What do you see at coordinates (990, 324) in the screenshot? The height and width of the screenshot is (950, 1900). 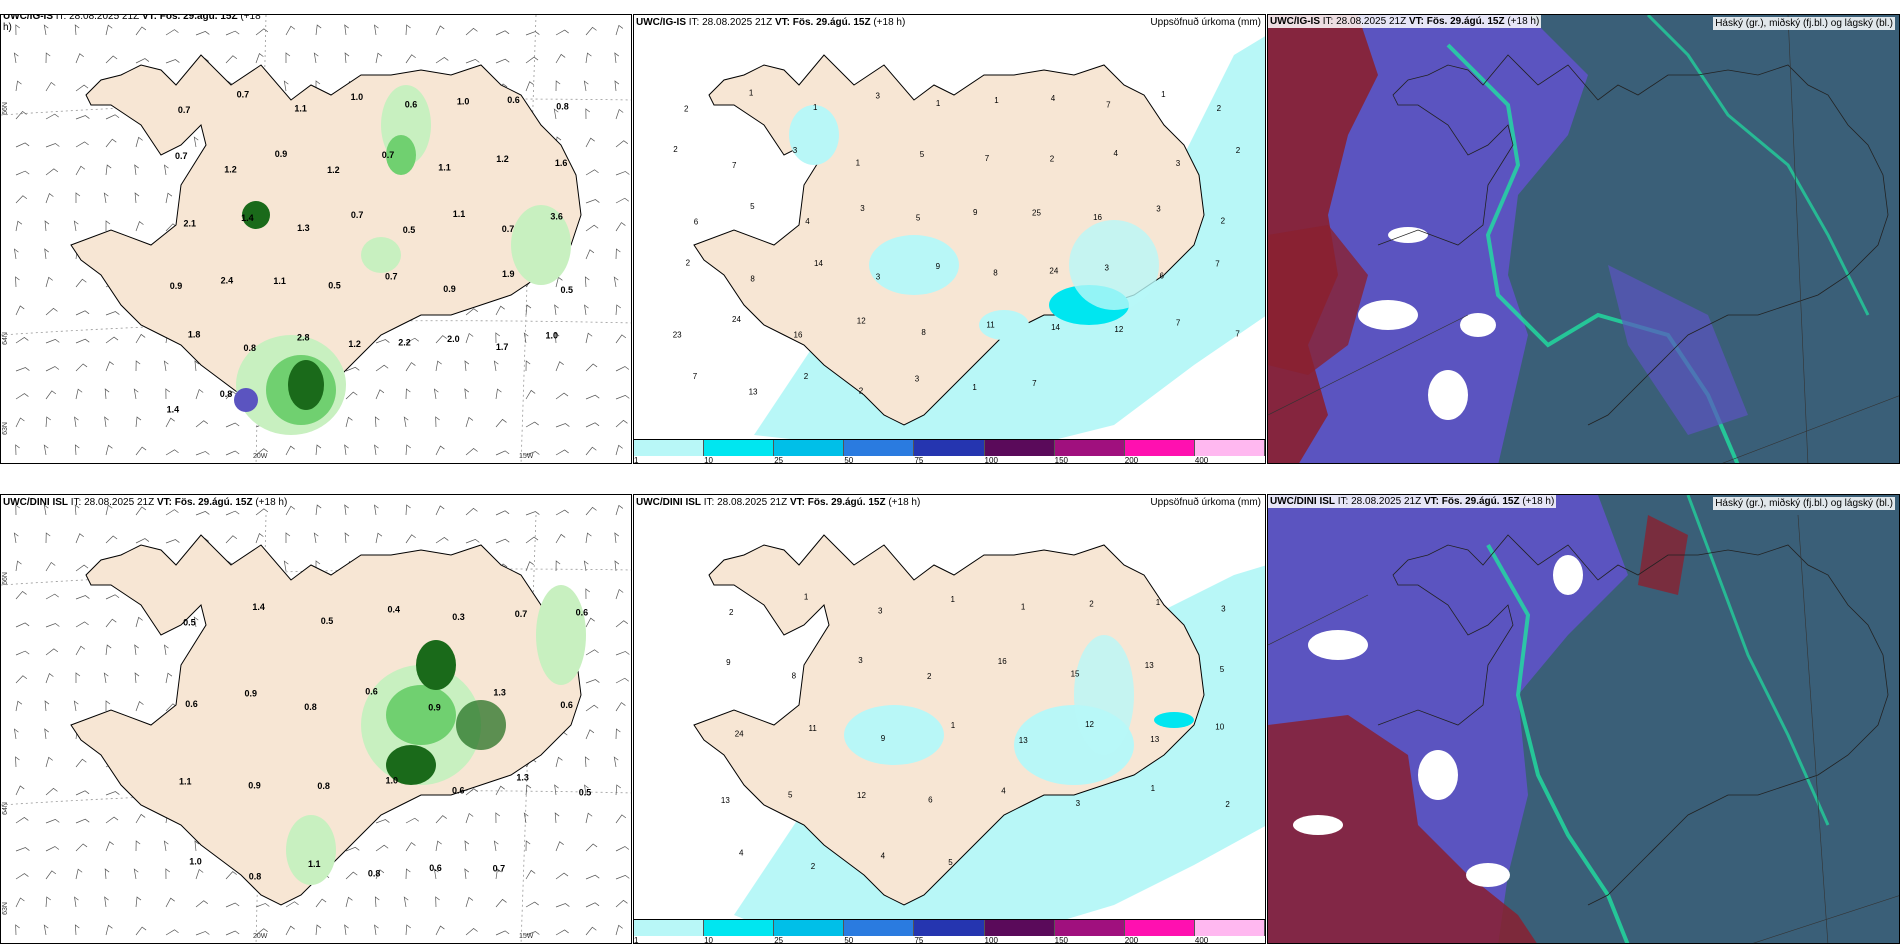 I see `precip-value: 11` at bounding box center [990, 324].